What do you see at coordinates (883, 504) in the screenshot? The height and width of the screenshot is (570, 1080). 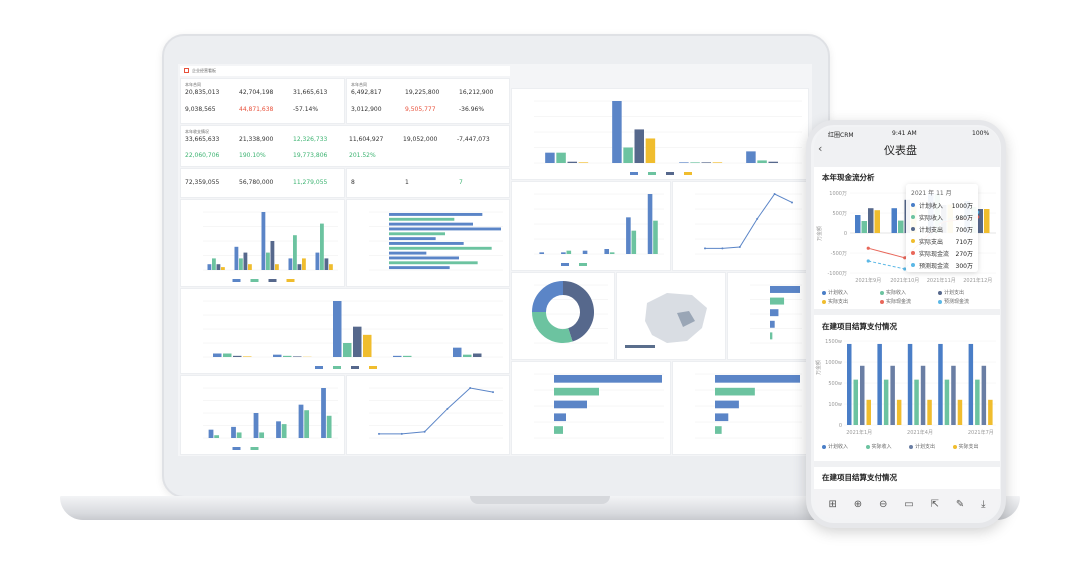 I see `zoom-out-icon: ⊖` at bounding box center [883, 504].